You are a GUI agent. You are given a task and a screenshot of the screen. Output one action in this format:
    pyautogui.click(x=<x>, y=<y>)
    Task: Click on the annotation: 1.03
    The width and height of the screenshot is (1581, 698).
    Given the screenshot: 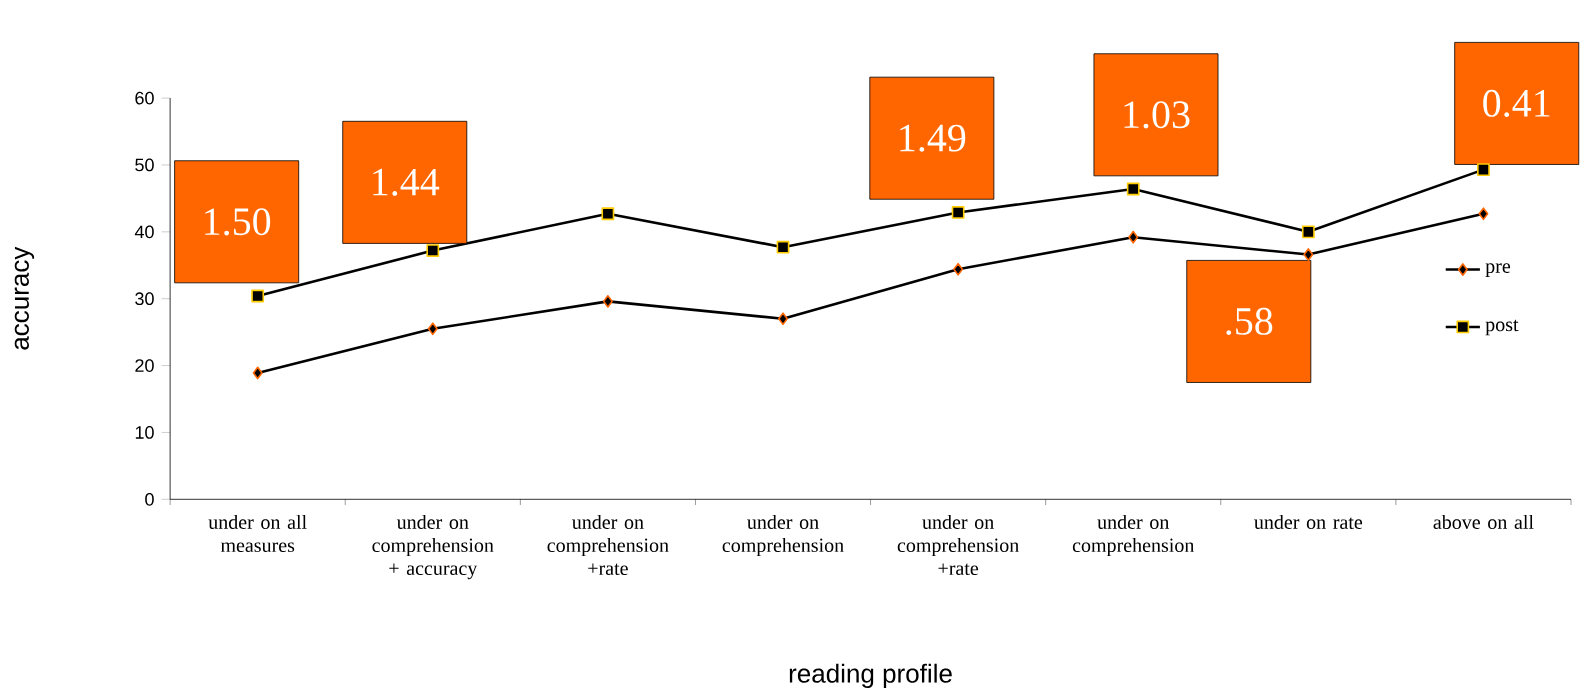 What is the action you would take?
    pyautogui.click(x=1157, y=114)
    